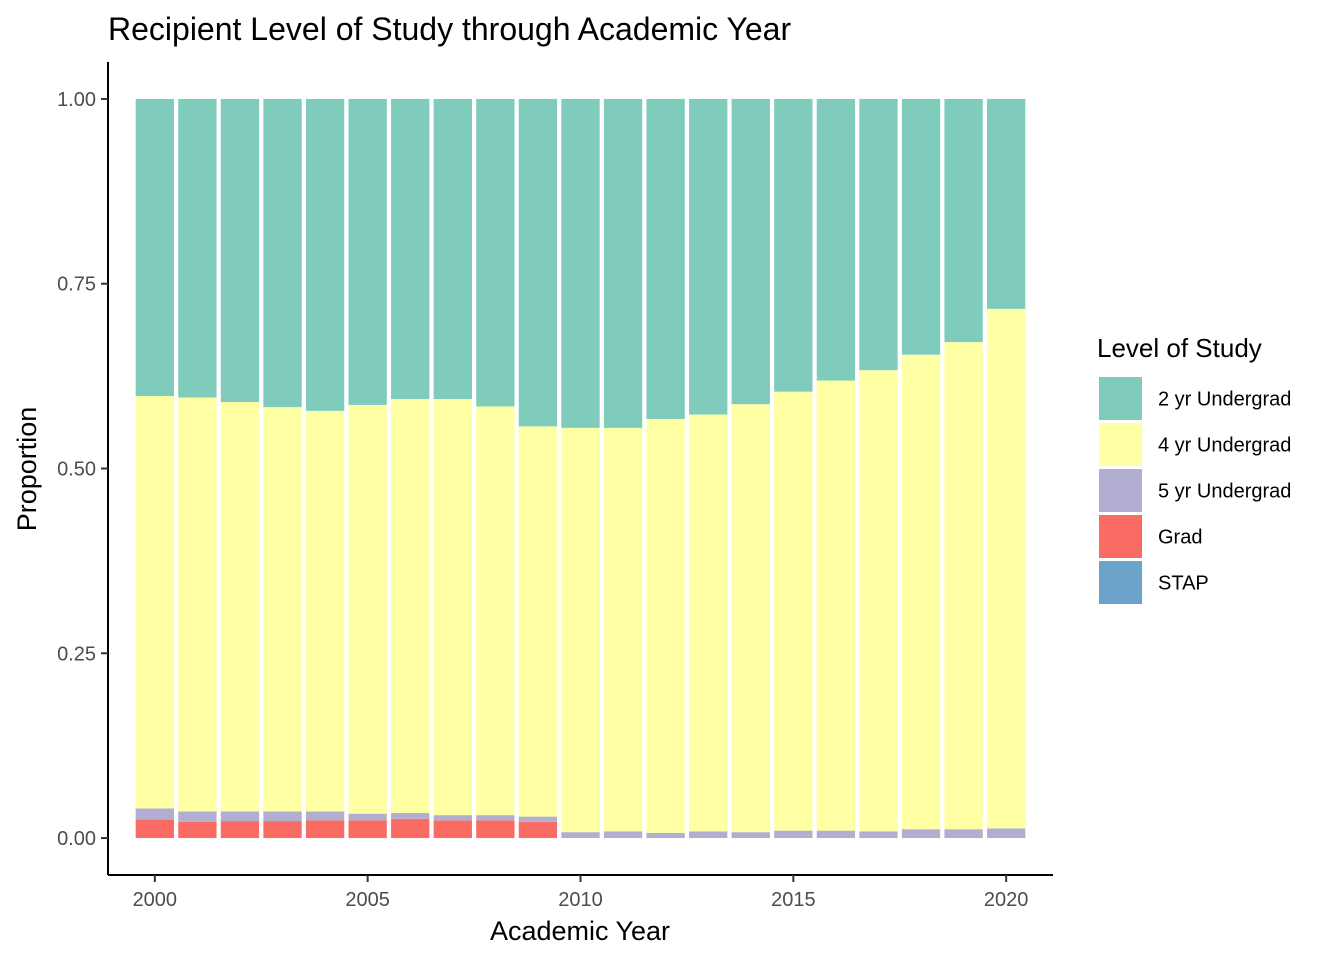 The height and width of the screenshot is (965, 1344). I want to click on bar-segment-2-yr-undergrad-2015, so click(793, 245).